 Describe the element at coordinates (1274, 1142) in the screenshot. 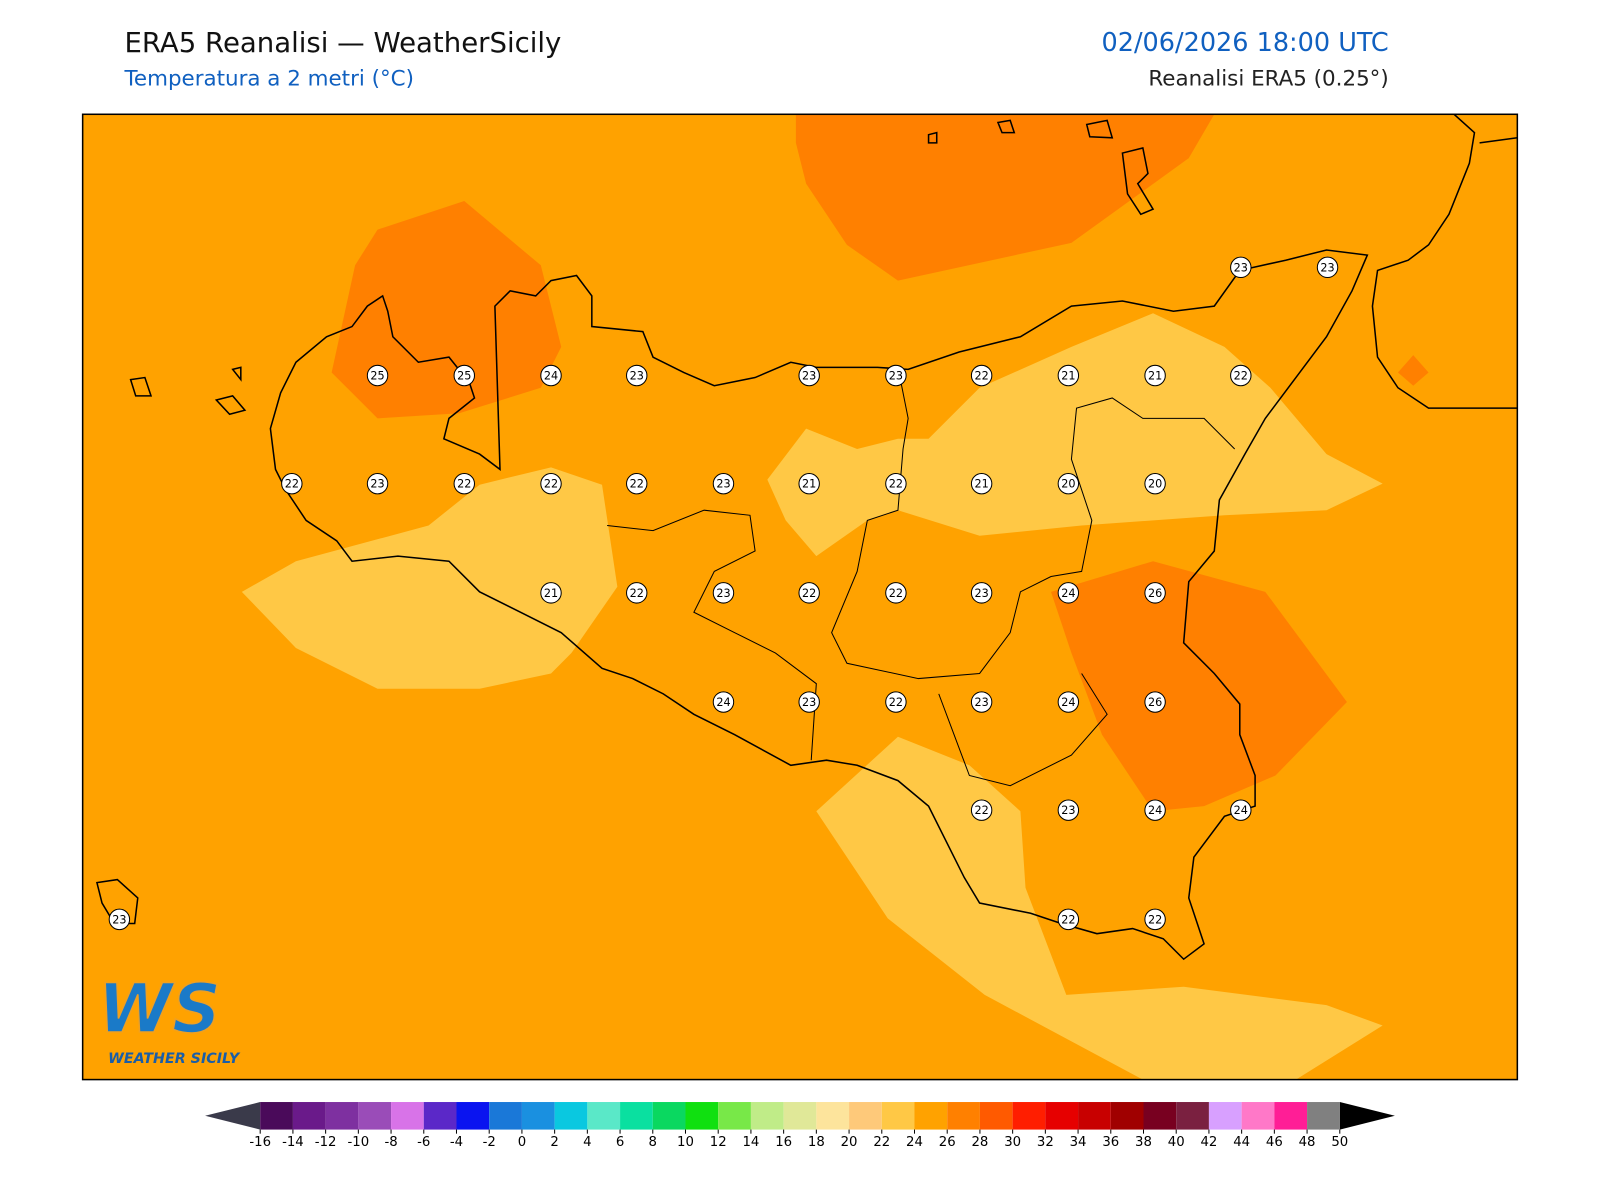

I see `colorbar-tick-label: 46` at that location.